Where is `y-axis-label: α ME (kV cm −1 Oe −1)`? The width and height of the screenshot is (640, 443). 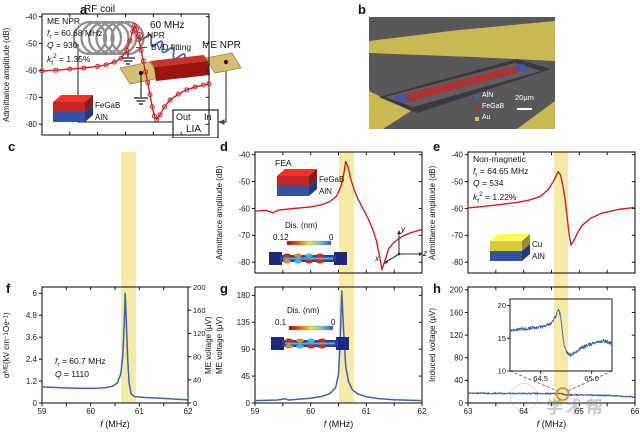 y-axis-label: α ME (kV cm −1 Oe −1) is located at coordinates (6, 345).